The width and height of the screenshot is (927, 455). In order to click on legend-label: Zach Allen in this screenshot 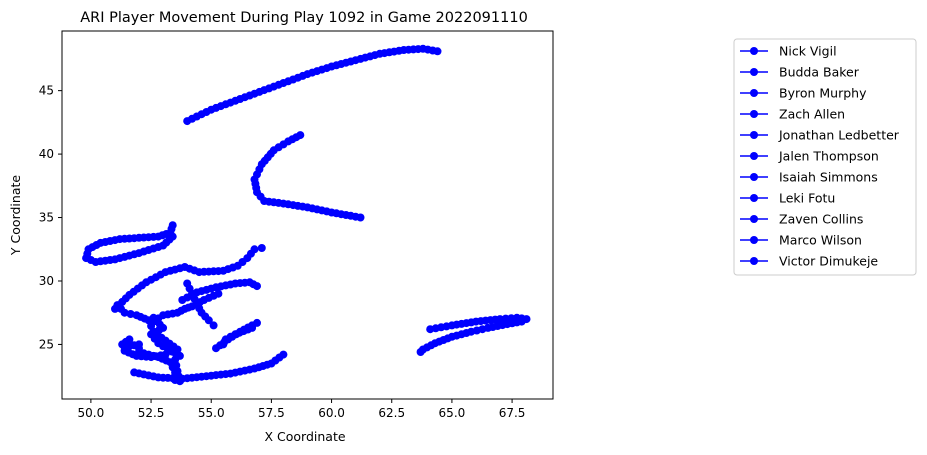, I will do `click(812, 114)`.